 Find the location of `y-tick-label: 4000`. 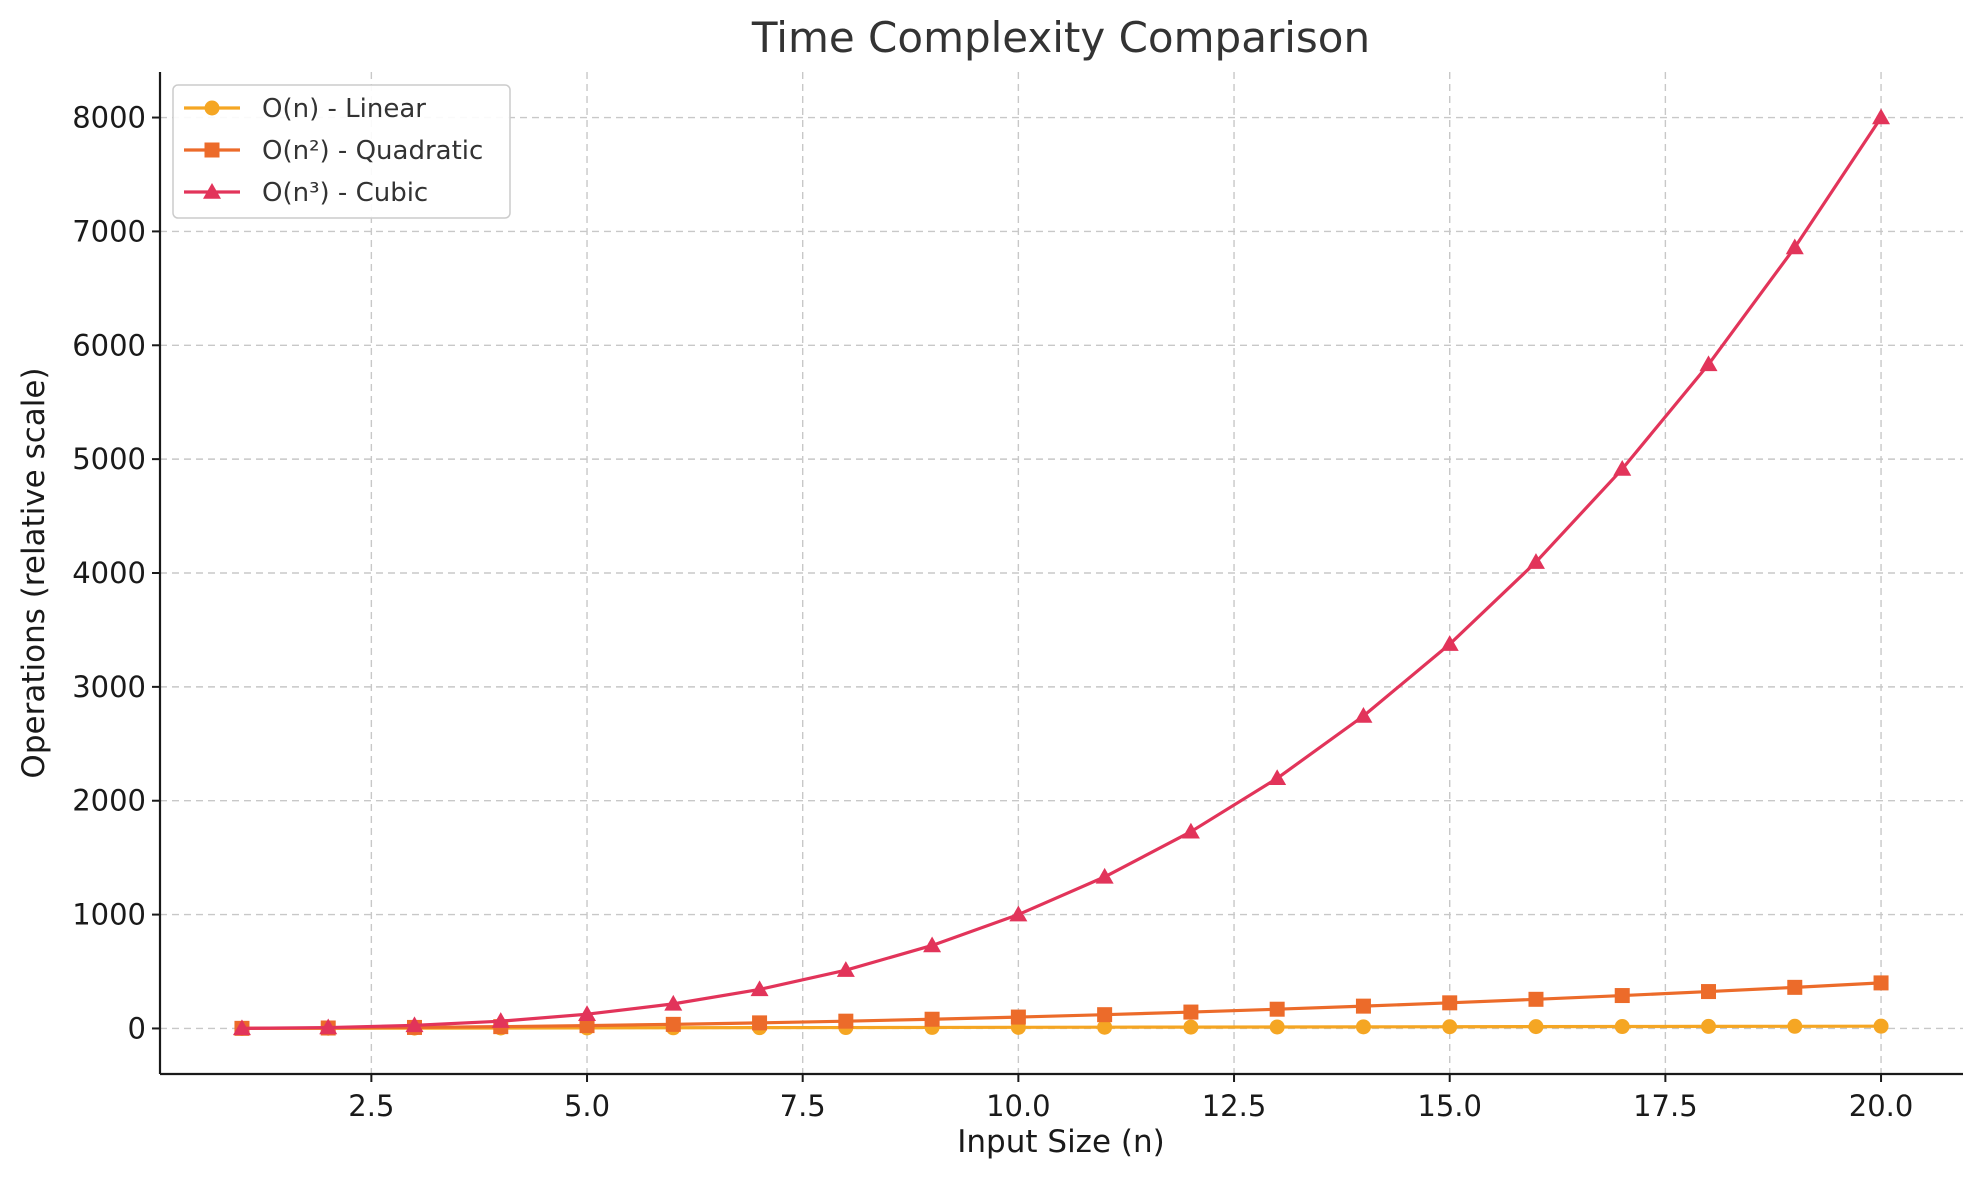

y-tick-label: 4000 is located at coordinates (109, 573).